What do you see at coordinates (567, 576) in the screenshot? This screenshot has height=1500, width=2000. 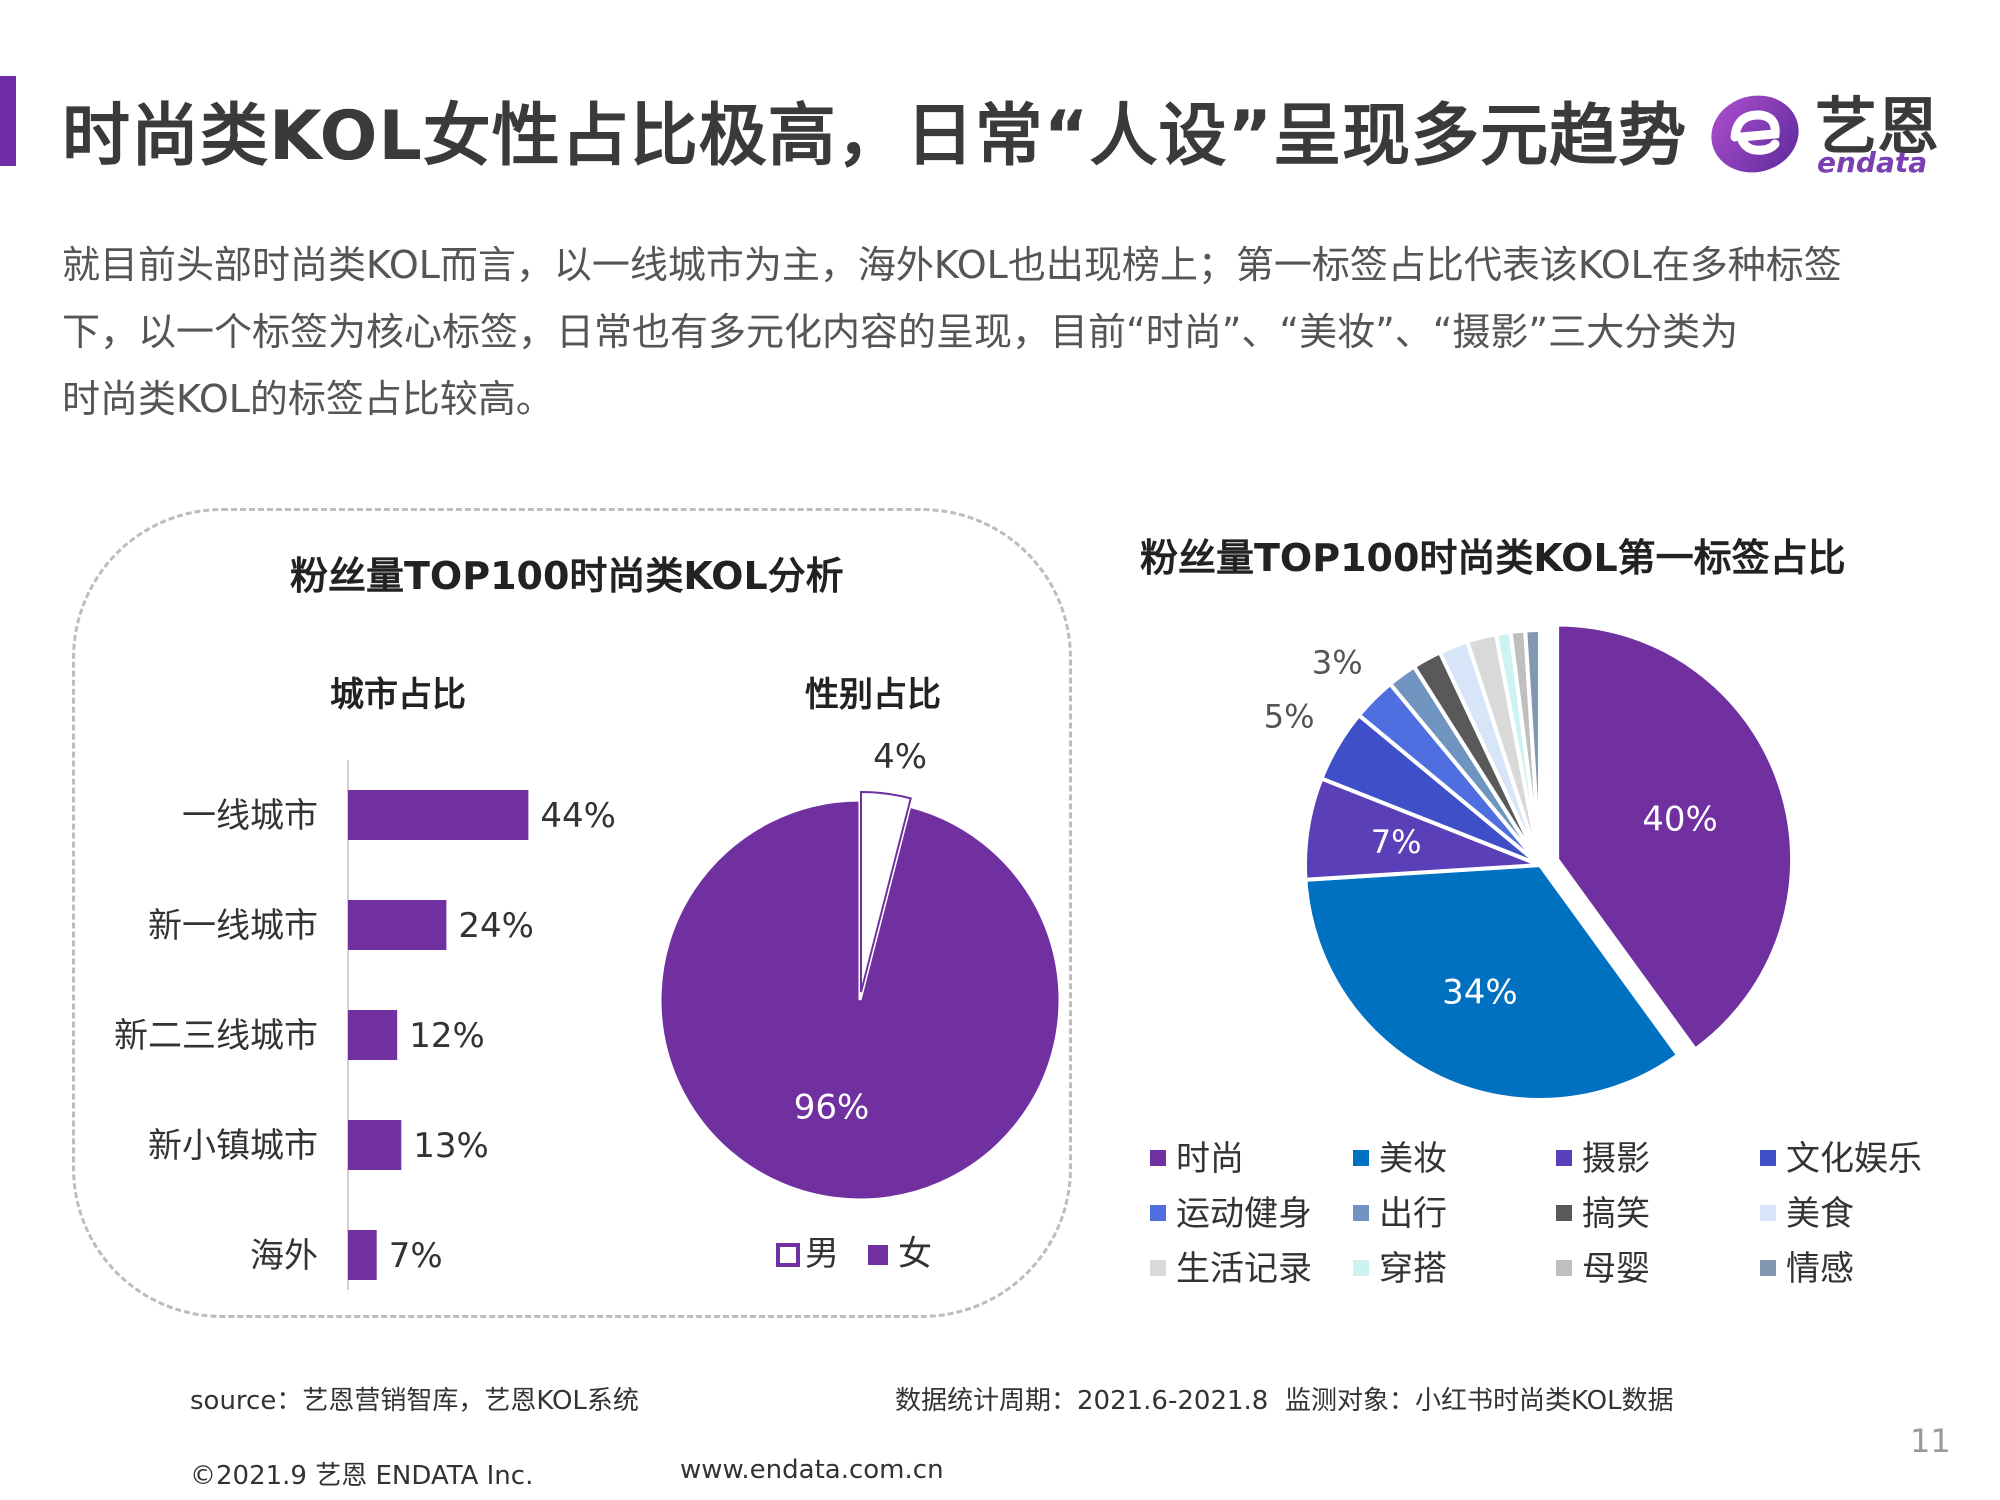 I see `left-panel-title: 粉丝量TOP100时尚类KOL分析` at bounding box center [567, 576].